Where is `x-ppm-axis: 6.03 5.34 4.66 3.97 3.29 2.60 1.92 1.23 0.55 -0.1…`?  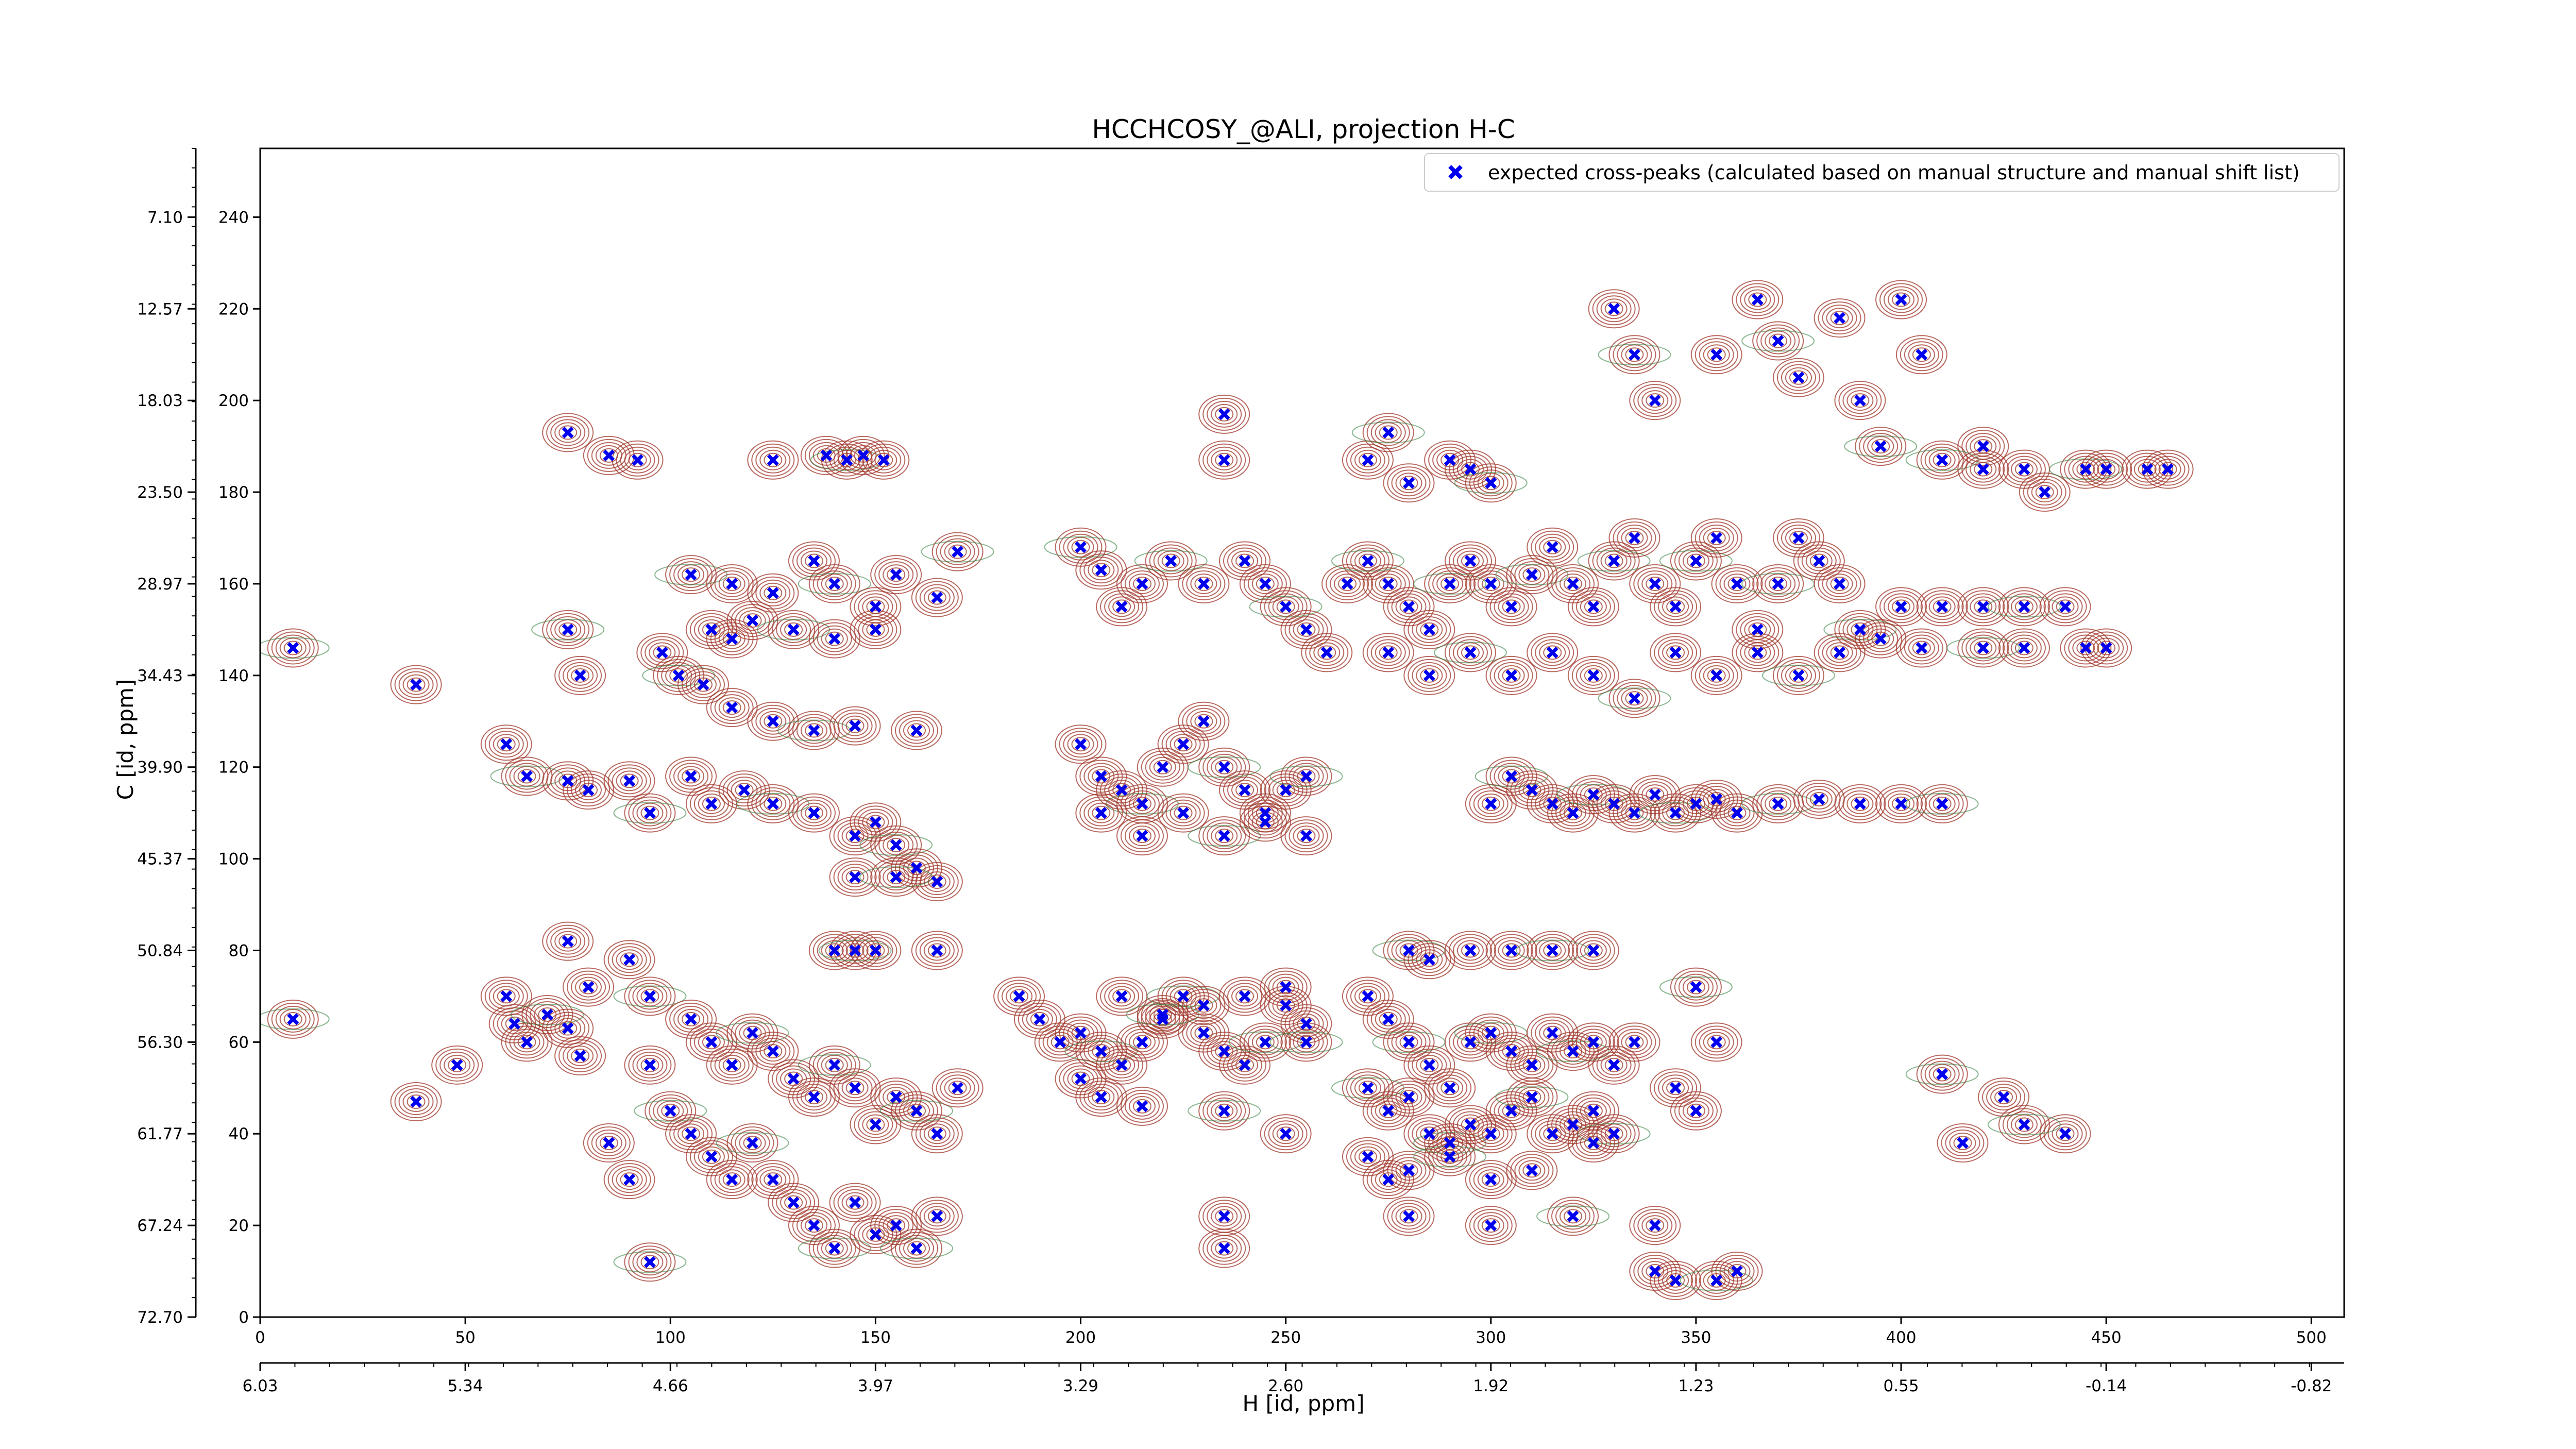 x-ppm-axis: 6.03 5.34 4.66 3.97 3.29 2.60 1.92 1.23 0.55 -0.1… is located at coordinates (1293, 1378).